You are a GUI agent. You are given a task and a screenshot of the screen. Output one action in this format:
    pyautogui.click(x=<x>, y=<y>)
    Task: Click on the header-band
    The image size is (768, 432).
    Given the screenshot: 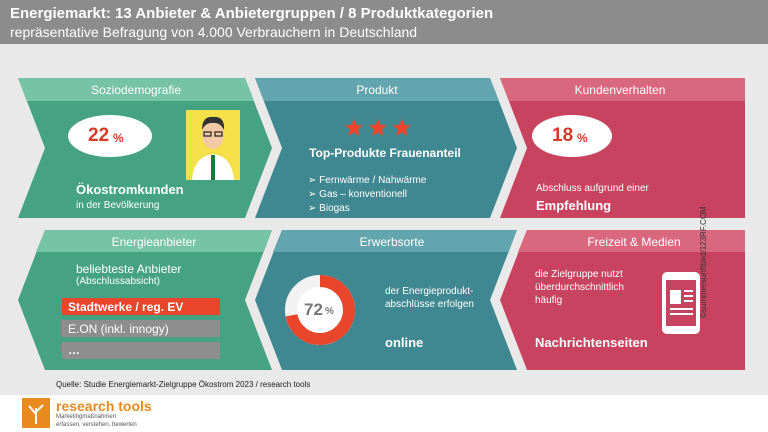 What is the action you would take?
    pyautogui.click(x=384, y=22)
    